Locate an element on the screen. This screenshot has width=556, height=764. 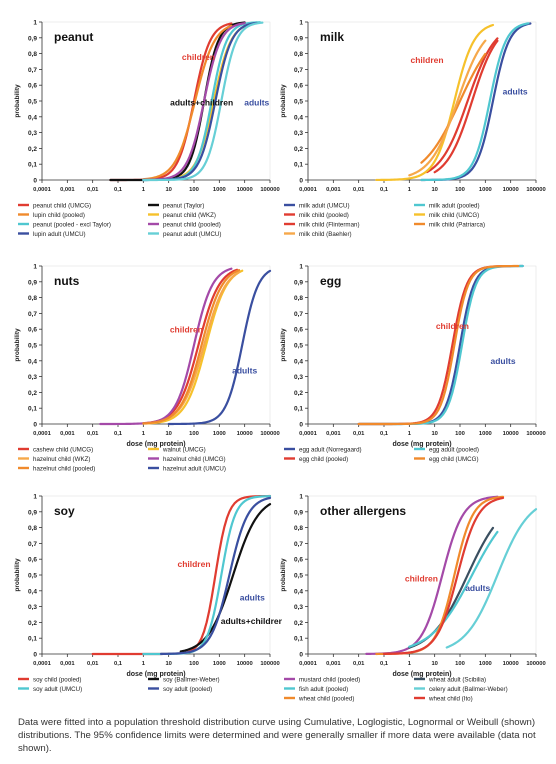
legend-label: egg child (pooled) is located at coordinates (323, 459).